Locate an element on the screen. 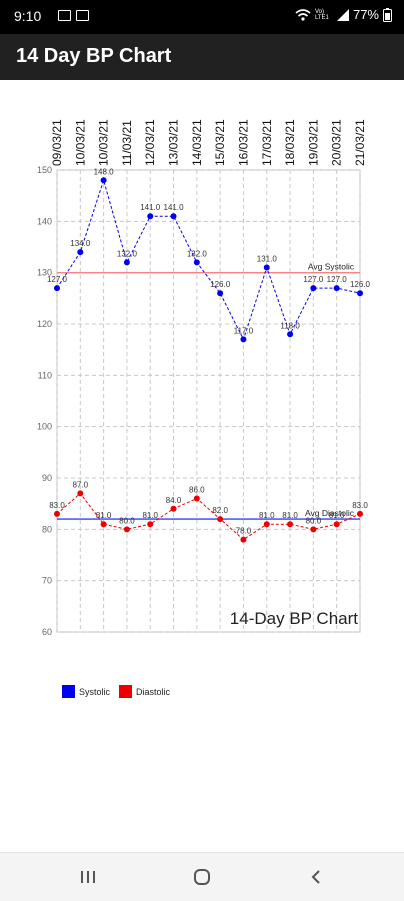 The width and height of the screenshot is (404, 901). data-label-systolic: 141.0 is located at coordinates (174, 207).